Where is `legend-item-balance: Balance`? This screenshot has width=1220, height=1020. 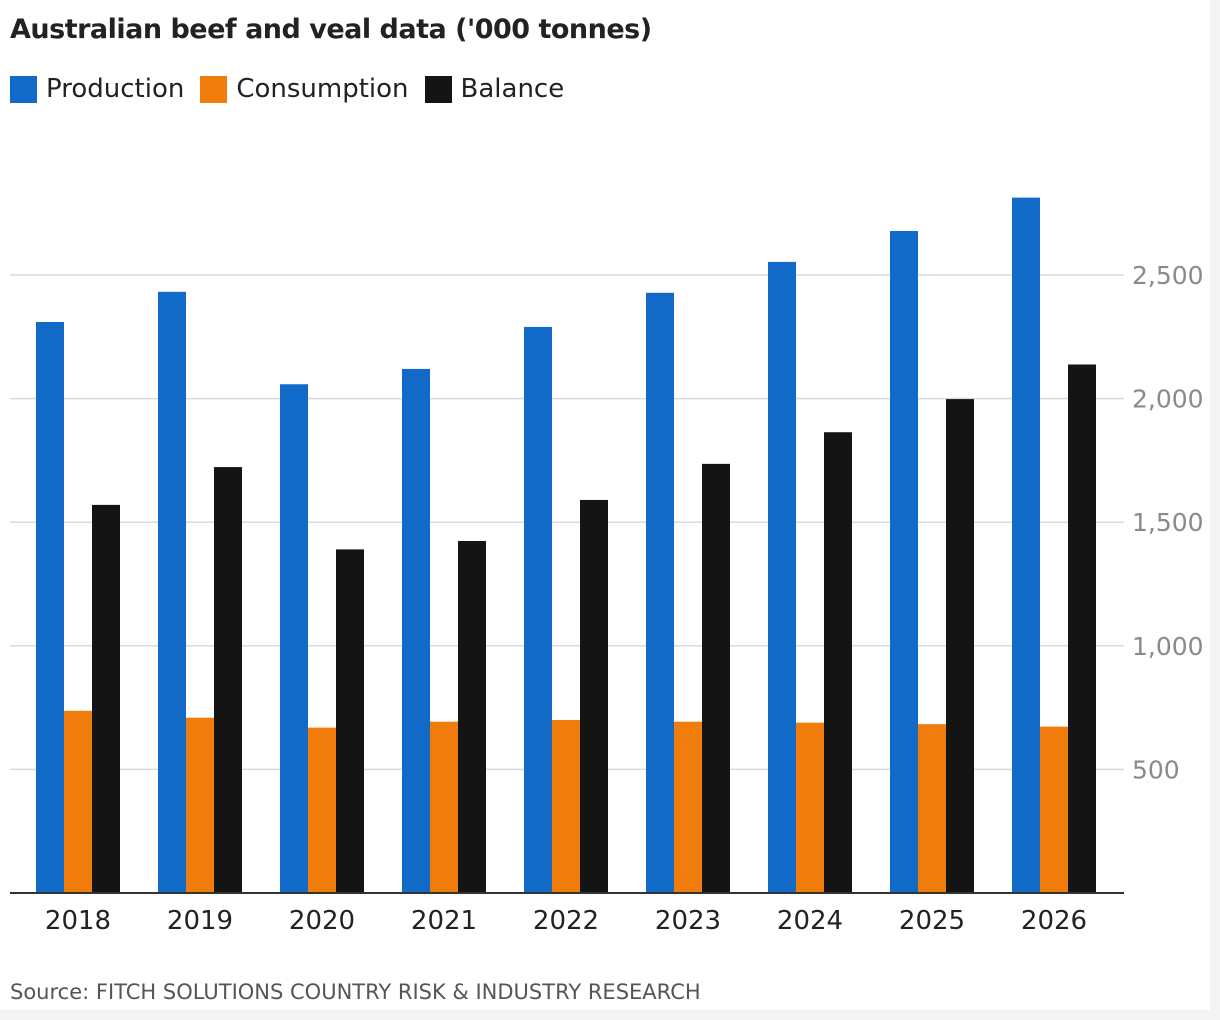 legend-item-balance: Balance is located at coordinates (494, 89).